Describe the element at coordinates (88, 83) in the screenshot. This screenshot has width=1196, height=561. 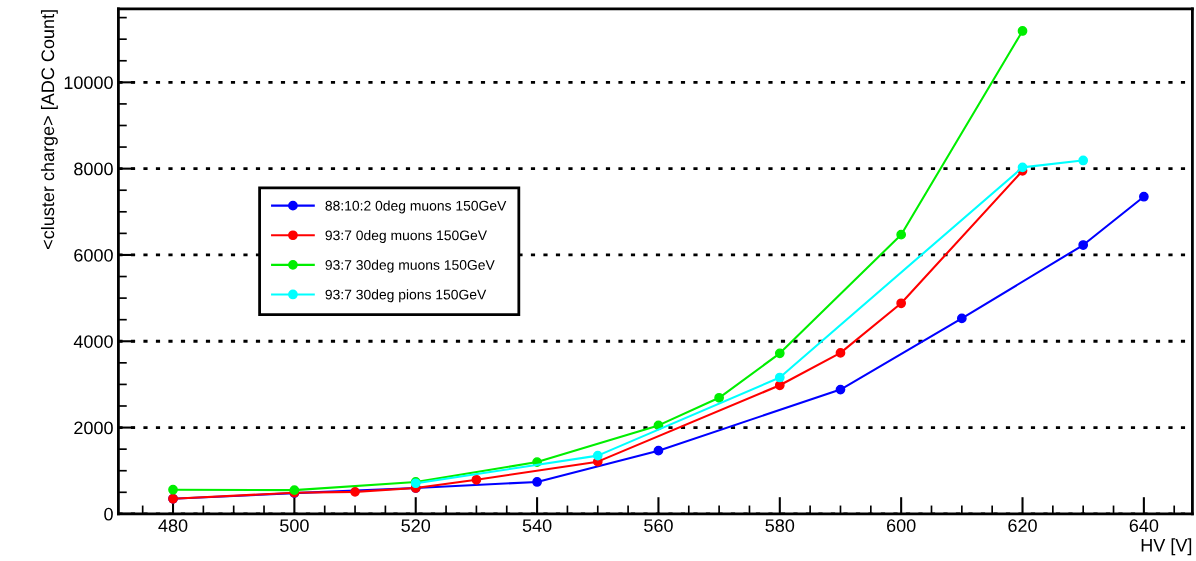
I see `y-tick-label: 10000` at that location.